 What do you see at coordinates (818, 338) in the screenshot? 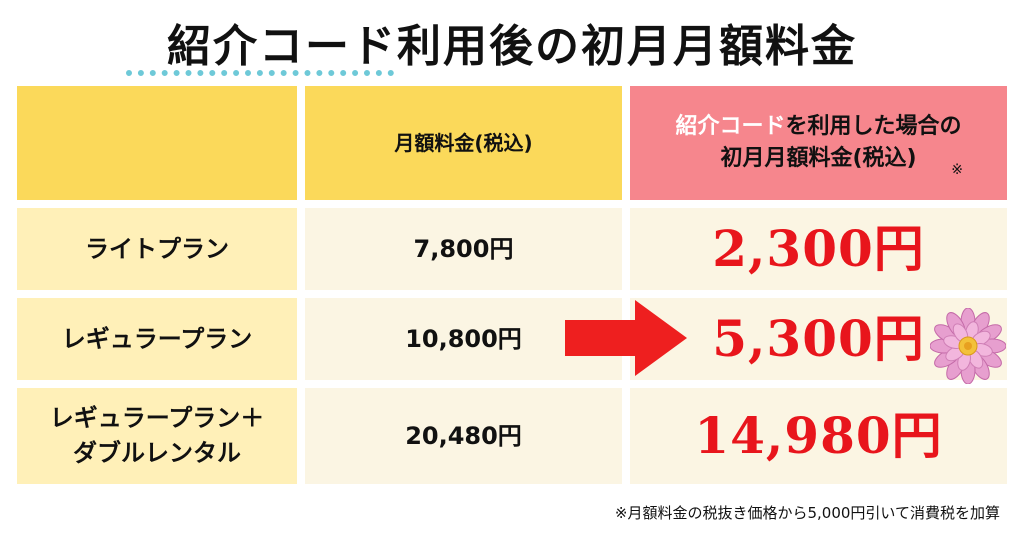
I see `referral-fee-value: 5,300円` at bounding box center [818, 338].